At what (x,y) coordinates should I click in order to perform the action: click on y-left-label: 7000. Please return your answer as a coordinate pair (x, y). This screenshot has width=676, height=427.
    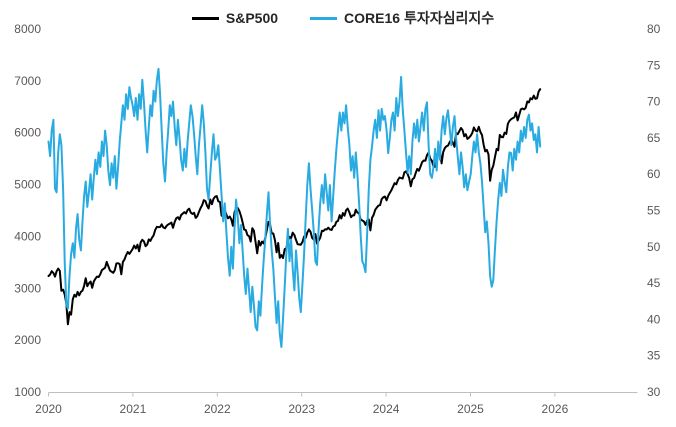
    Looking at the image, I should click on (27, 81).